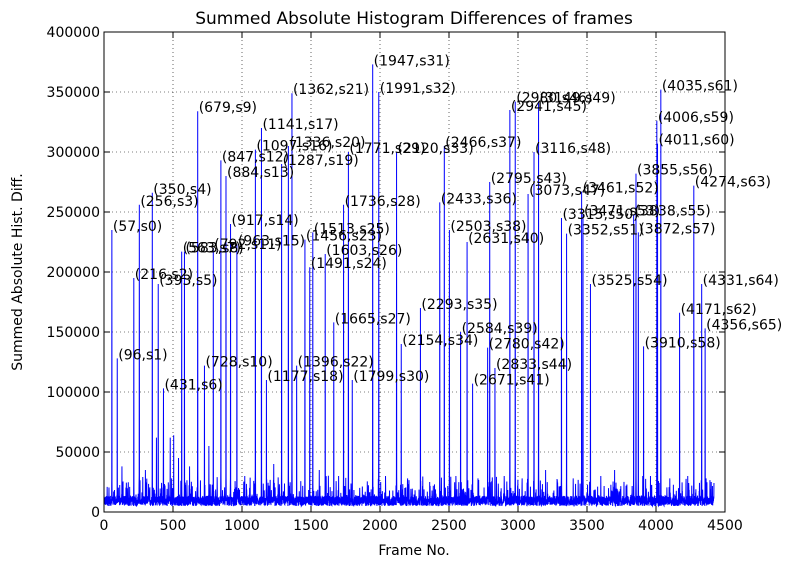  Describe the element at coordinates (573, 149) in the screenshot. I see `peak-label: (3116,s48)` at that location.